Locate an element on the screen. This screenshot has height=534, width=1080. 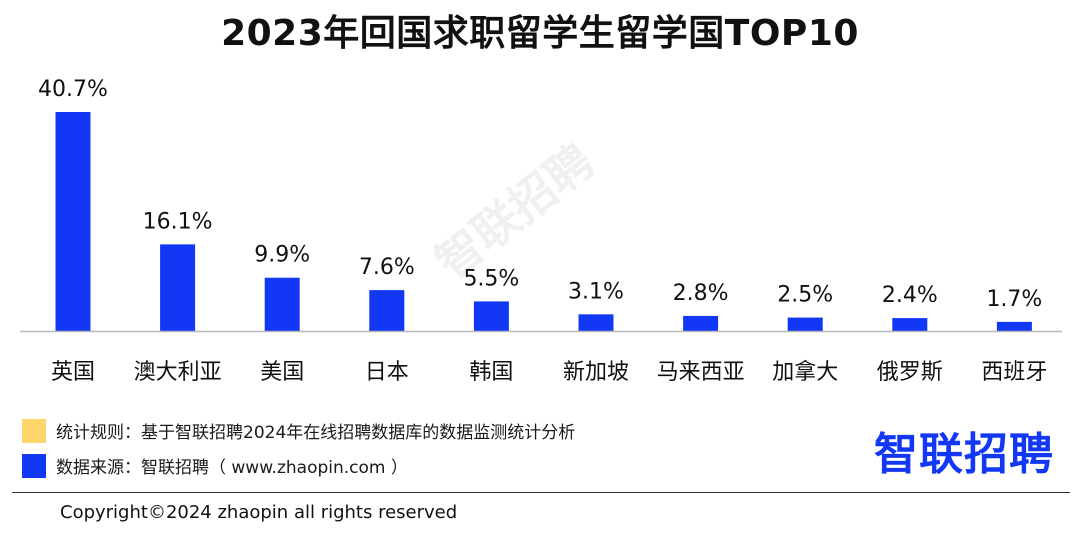
category-label-1: 英国 is located at coordinates (73, 372).